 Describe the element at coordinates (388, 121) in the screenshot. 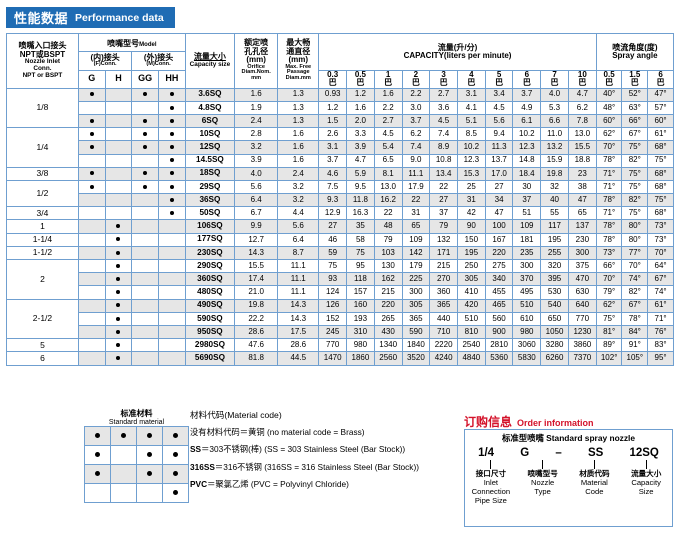

I see `cell-capacity-1bar: 2.7` at that location.